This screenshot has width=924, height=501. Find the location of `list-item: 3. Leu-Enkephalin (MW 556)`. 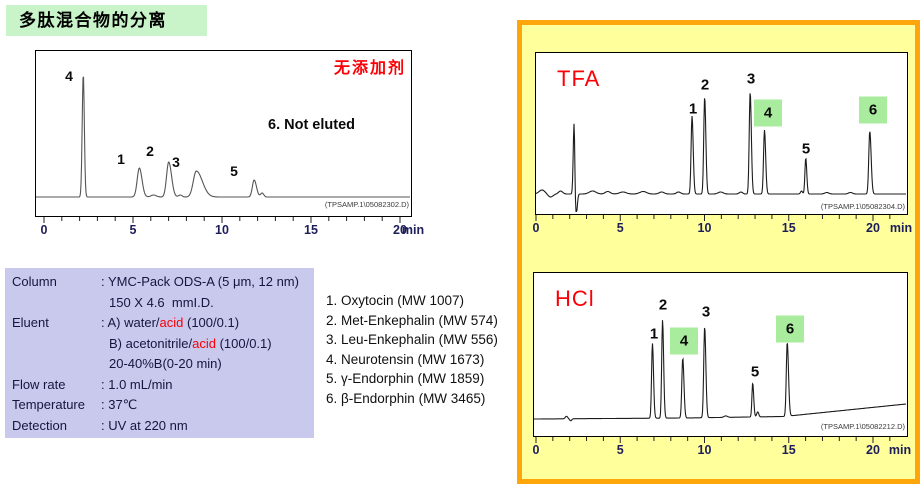

list-item: 3. Leu-Enkephalin (MW 556) is located at coordinates (412, 339).